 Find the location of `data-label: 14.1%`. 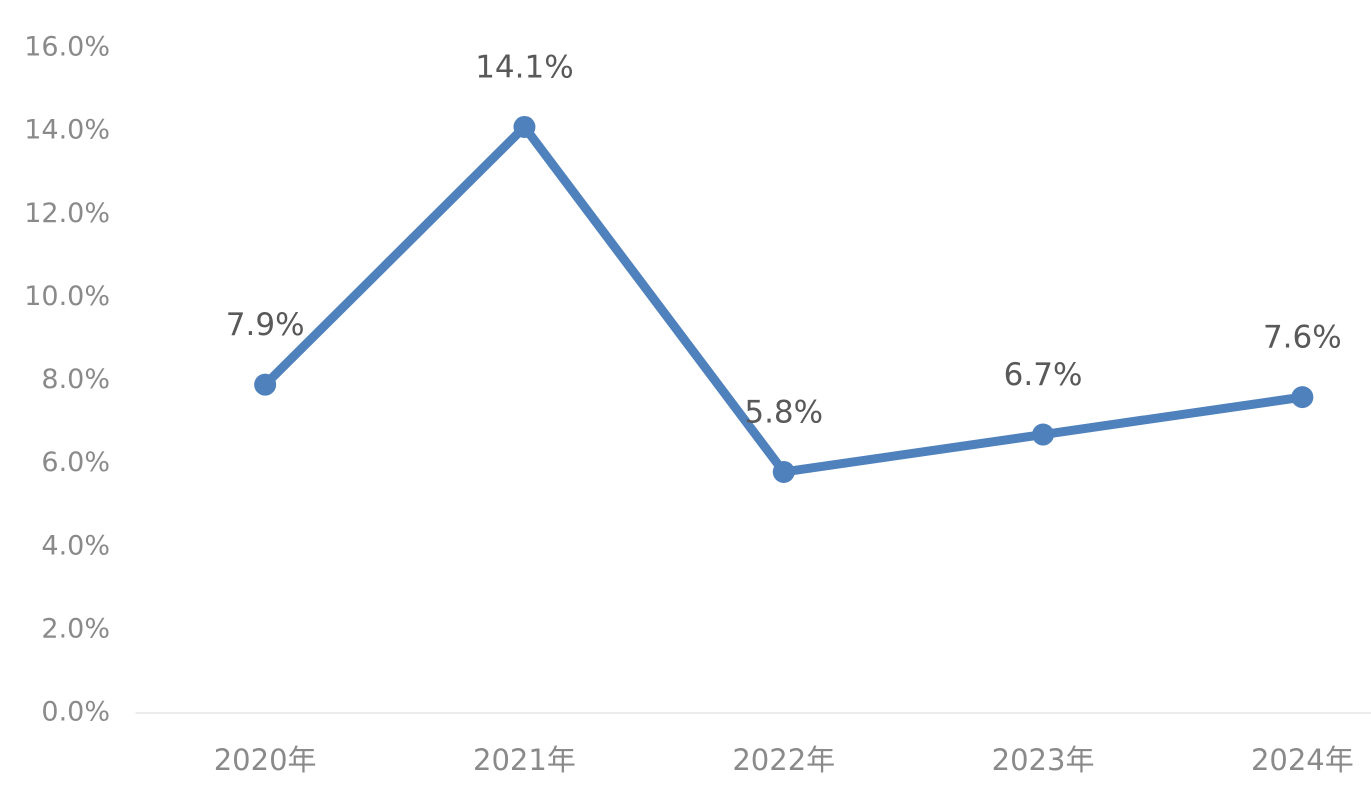

data-label: 14.1% is located at coordinates (524, 67).